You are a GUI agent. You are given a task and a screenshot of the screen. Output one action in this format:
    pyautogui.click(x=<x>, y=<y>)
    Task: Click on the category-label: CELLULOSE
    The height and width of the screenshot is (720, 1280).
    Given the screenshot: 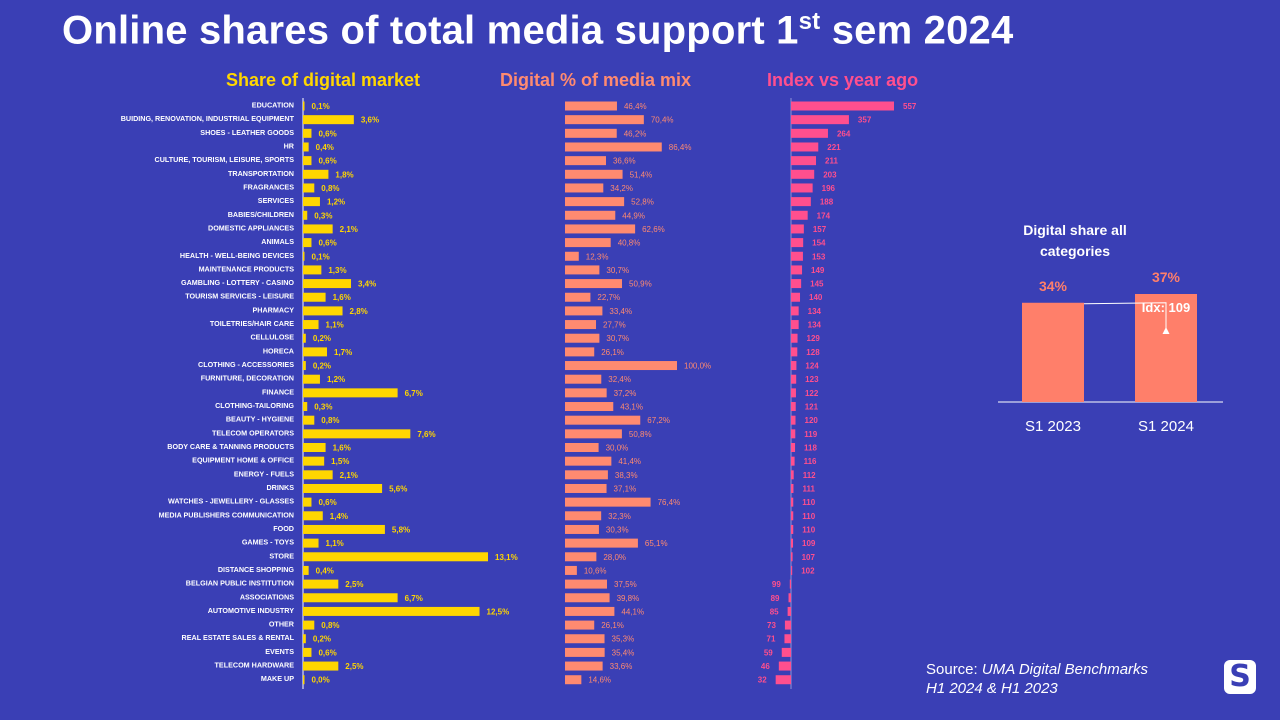 What is the action you would take?
    pyautogui.click(x=272, y=337)
    